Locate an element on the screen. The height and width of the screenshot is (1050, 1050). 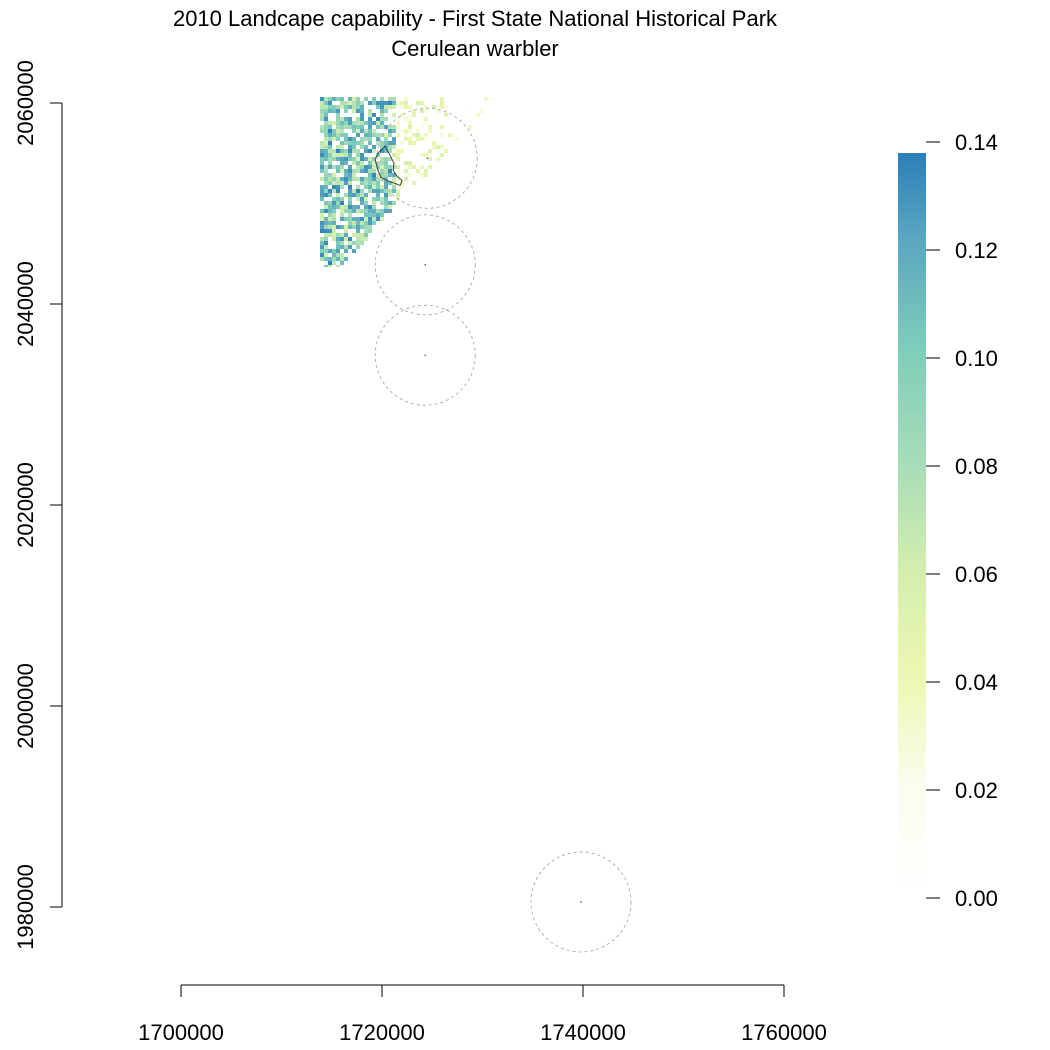
chart-subtitle: Cerulean warbler is located at coordinates (475, 48).